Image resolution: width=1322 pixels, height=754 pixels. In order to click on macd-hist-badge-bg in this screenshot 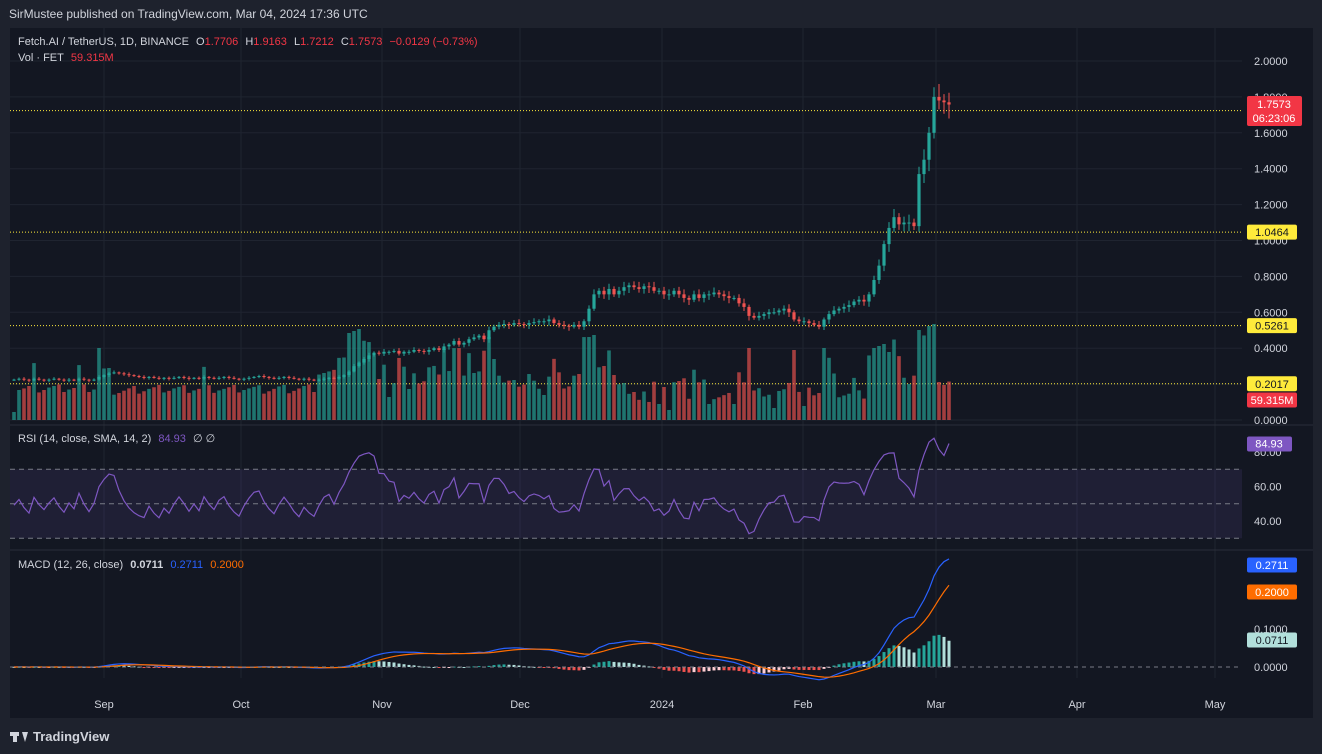, I will do `click(1272, 640)`.